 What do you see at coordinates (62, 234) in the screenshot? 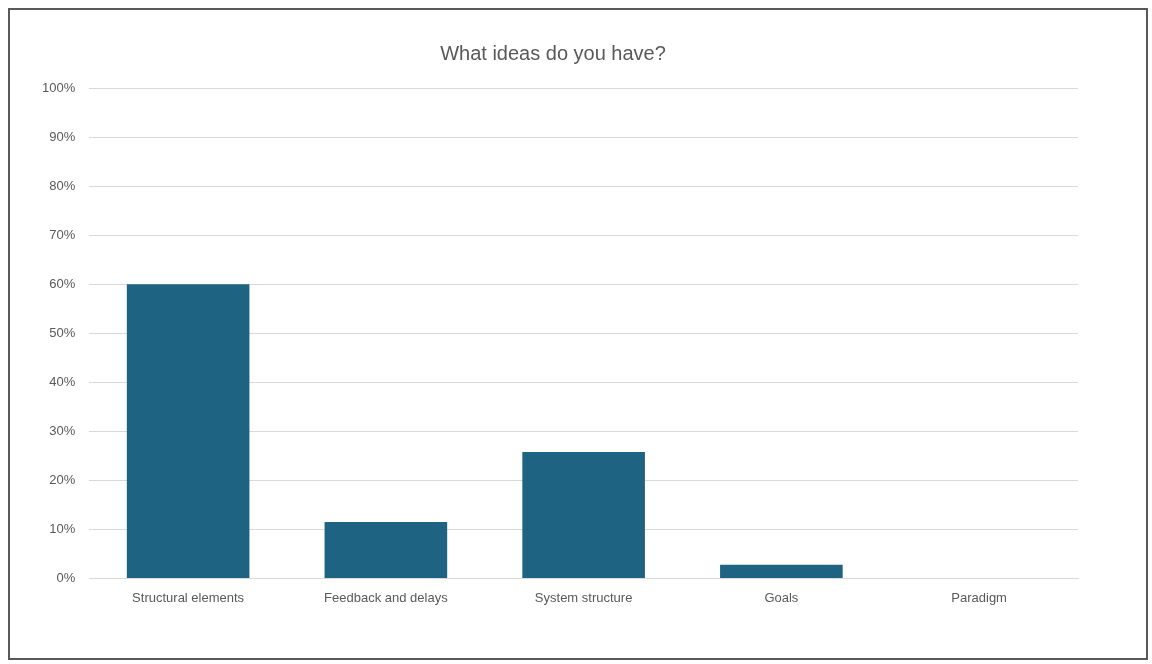
I see `y-tick-label: 70%` at bounding box center [62, 234].